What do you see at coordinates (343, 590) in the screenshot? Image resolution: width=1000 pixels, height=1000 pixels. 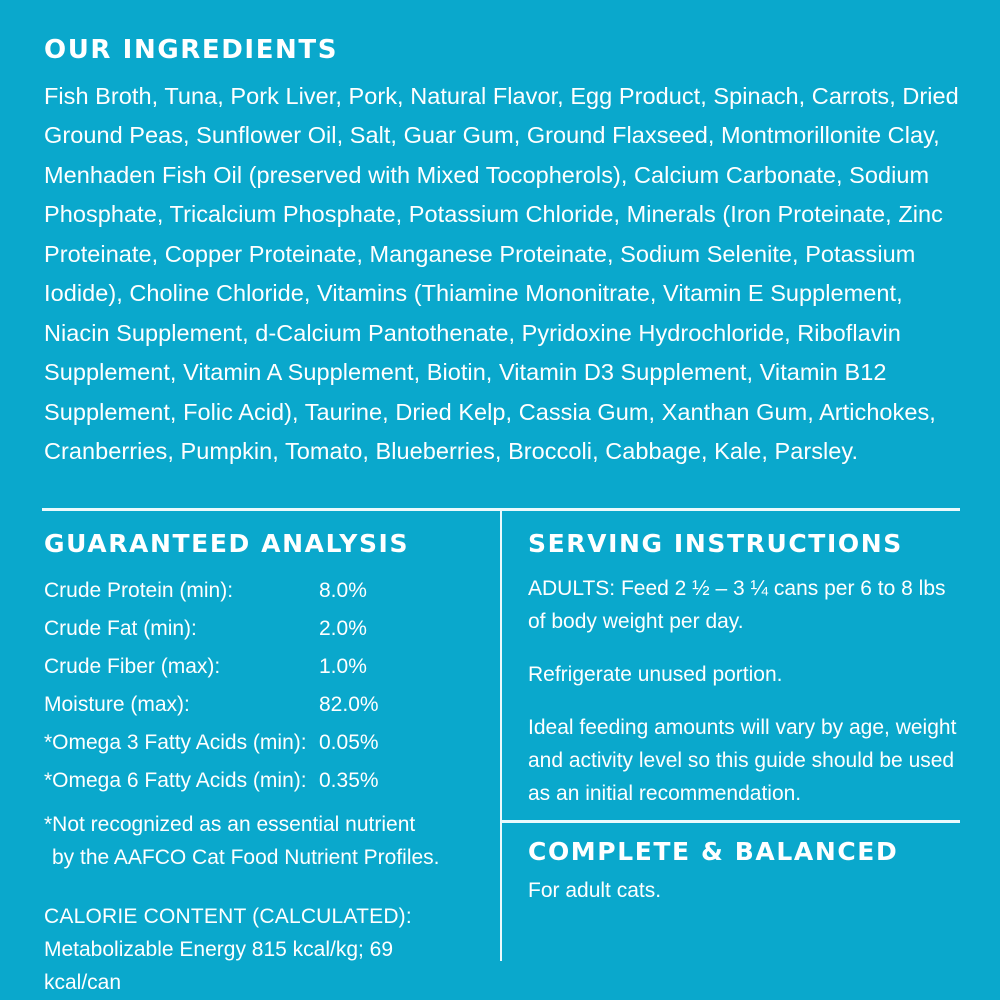 I see `nutrient-value: 8.0%` at bounding box center [343, 590].